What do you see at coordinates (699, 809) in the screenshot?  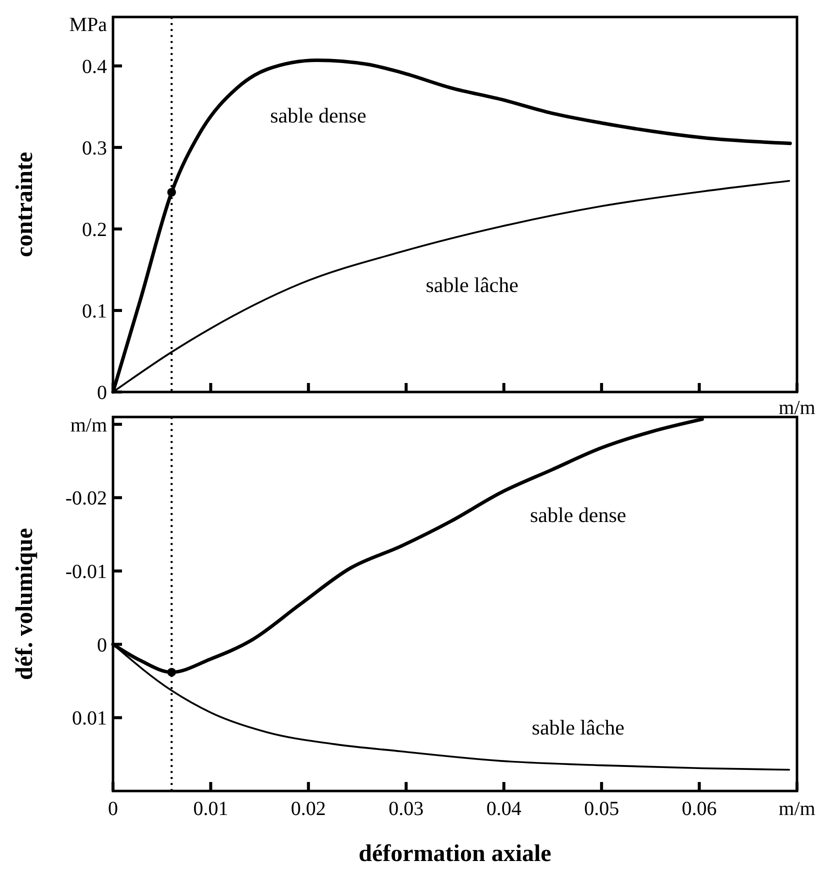 I see `x-tick-label: 0.06` at bounding box center [699, 809].